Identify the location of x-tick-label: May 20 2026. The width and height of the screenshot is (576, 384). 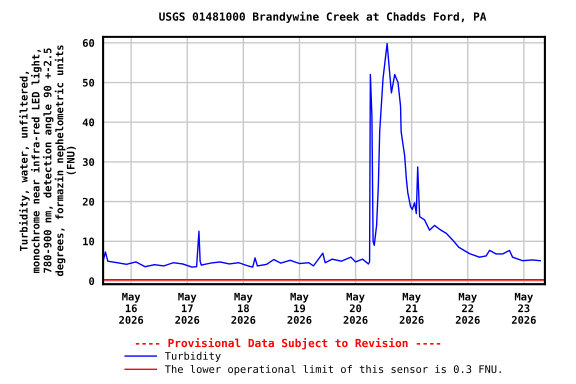
(356, 308).